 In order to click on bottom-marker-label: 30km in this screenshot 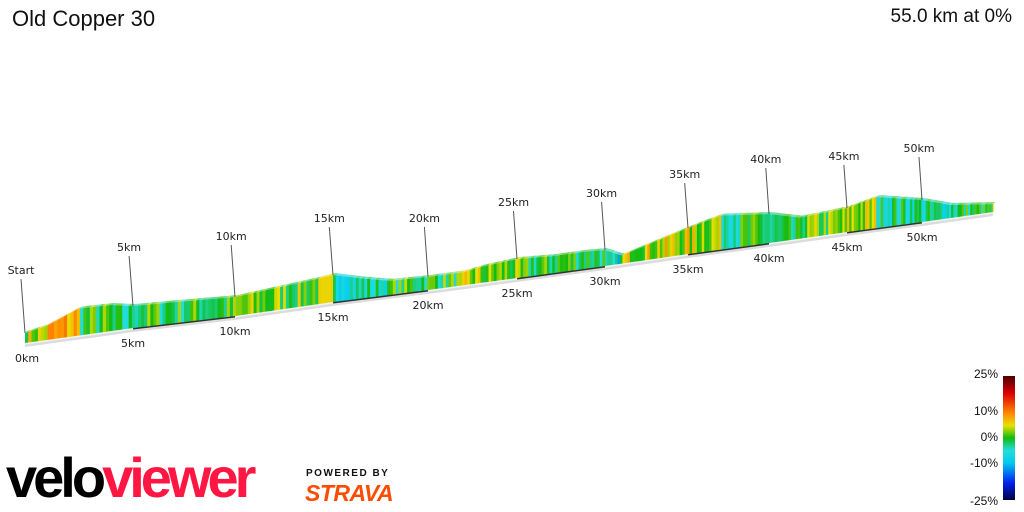, I will do `click(604, 281)`.